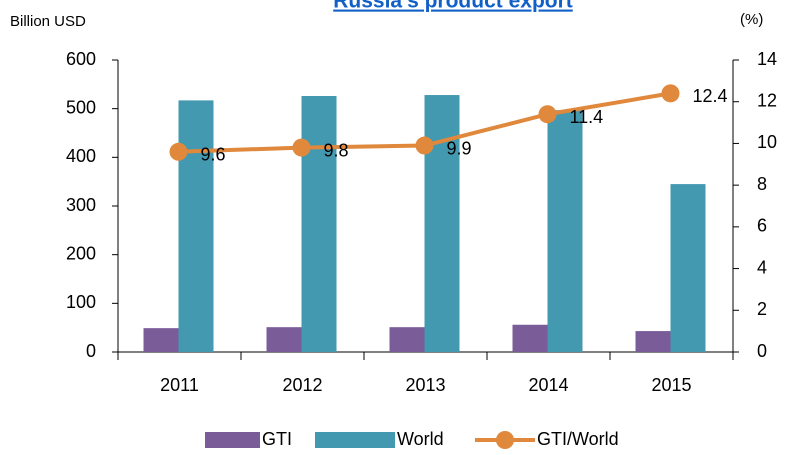 The height and width of the screenshot is (455, 789). What do you see at coordinates (710, 96) in the screenshot?
I see `data-label: 12.4` at bounding box center [710, 96].